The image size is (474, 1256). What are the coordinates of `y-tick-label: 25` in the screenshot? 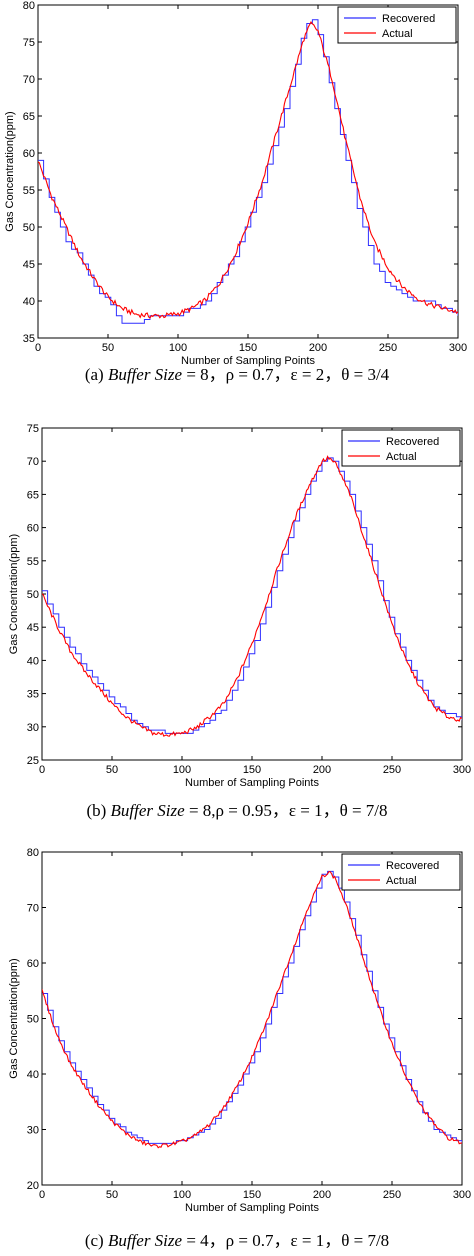 It's located at (33, 761).